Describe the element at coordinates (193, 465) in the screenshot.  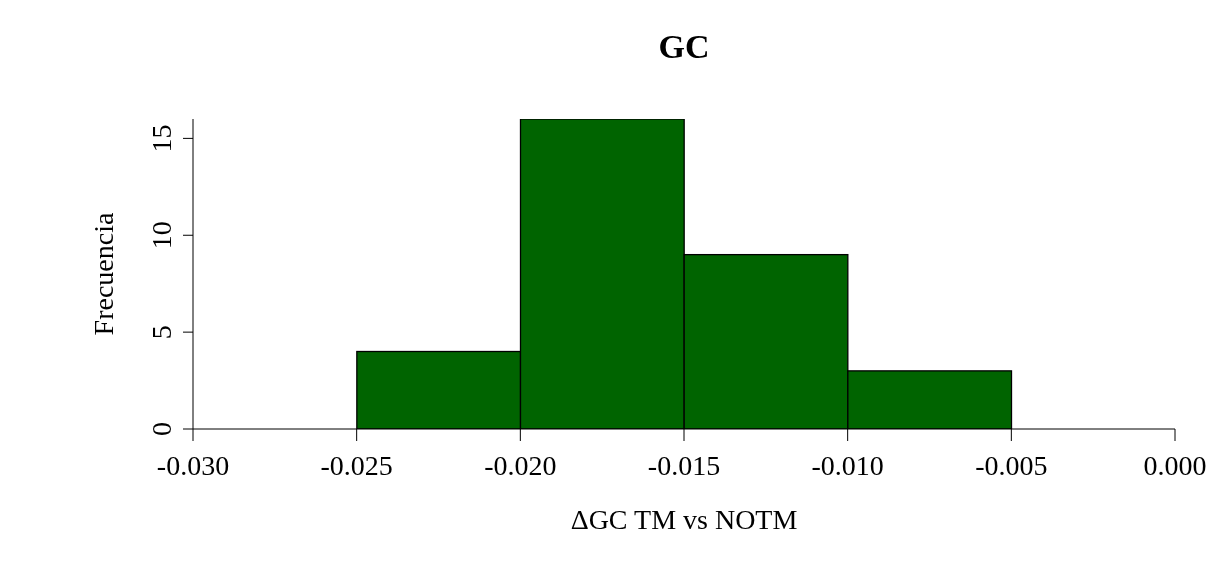
I see `x-tick-label: -0.030` at that location.